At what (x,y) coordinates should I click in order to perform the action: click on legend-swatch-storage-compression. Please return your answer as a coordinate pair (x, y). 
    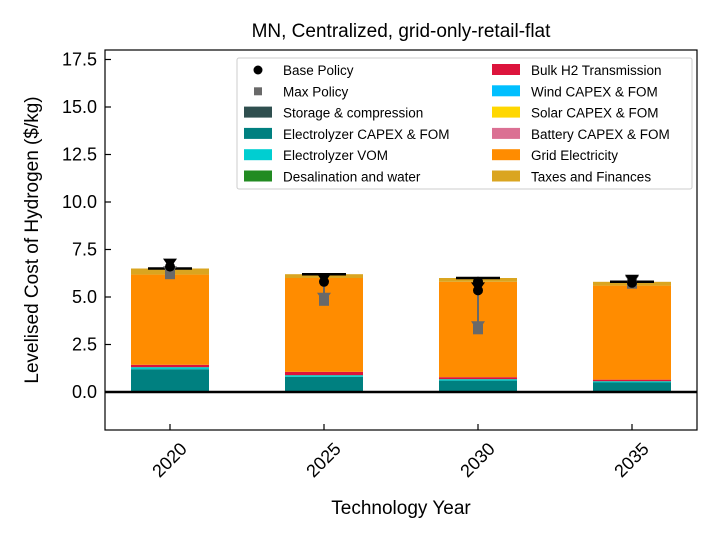
    Looking at the image, I should click on (258, 112).